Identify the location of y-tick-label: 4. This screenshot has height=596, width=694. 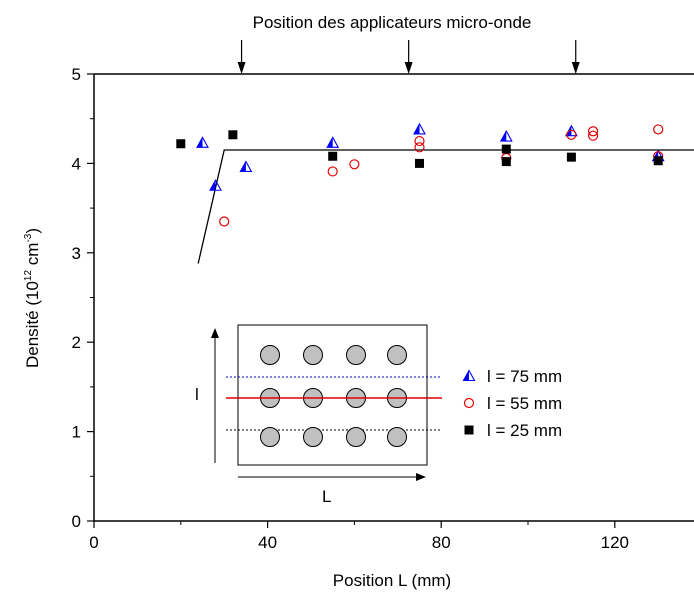
(76, 163).